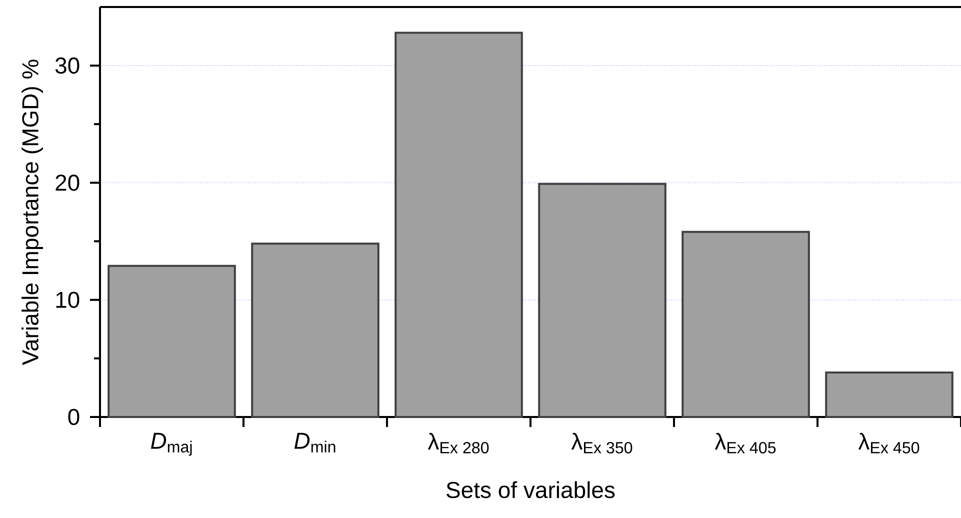  What do you see at coordinates (74, 417) in the screenshot?
I see `y-tick-label: 0` at bounding box center [74, 417].